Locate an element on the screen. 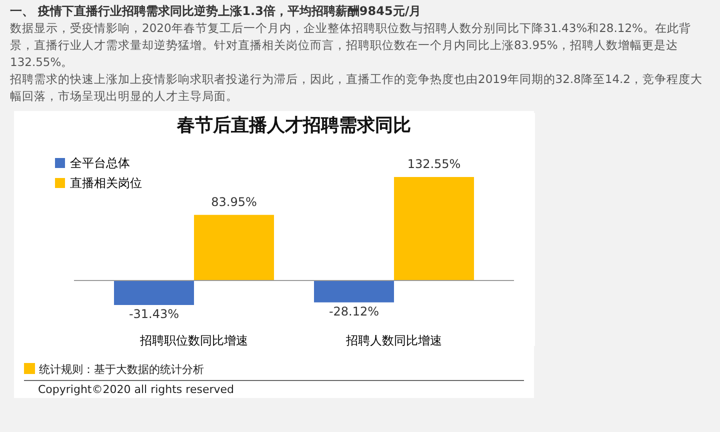 This screenshot has height=432, width=720. text: 统计规则：基于大数据的统计分析 is located at coordinates (121, 369).